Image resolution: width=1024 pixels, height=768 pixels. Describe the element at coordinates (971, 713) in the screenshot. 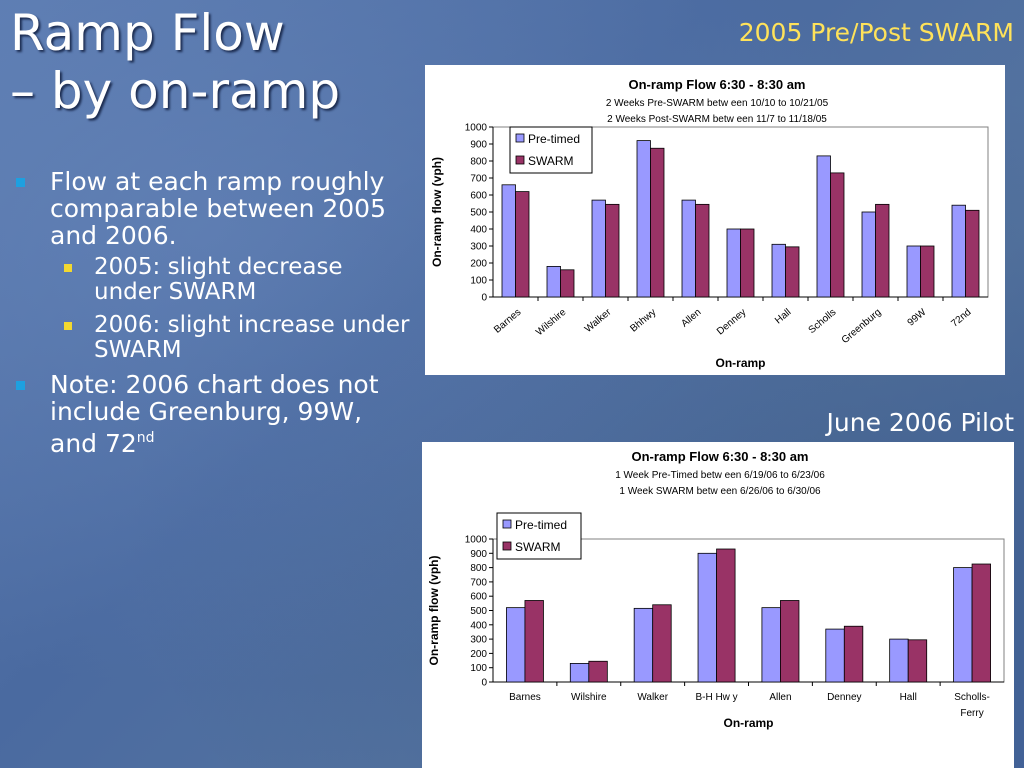

I see `x-tick-label: Ferry` at that location.